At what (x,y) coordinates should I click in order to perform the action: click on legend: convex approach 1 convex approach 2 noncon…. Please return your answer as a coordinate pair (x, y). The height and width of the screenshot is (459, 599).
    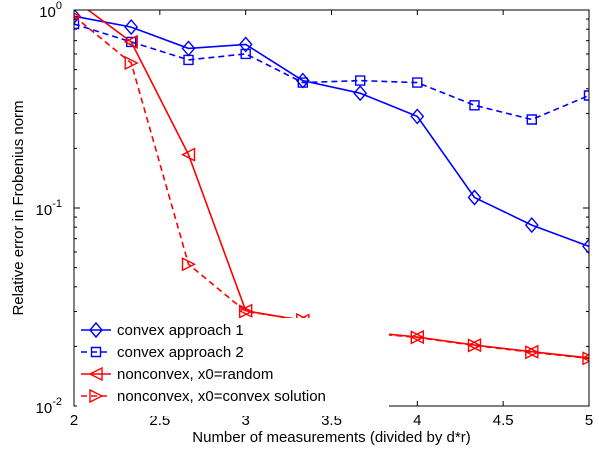
    Looking at the image, I should click on (233, 367).